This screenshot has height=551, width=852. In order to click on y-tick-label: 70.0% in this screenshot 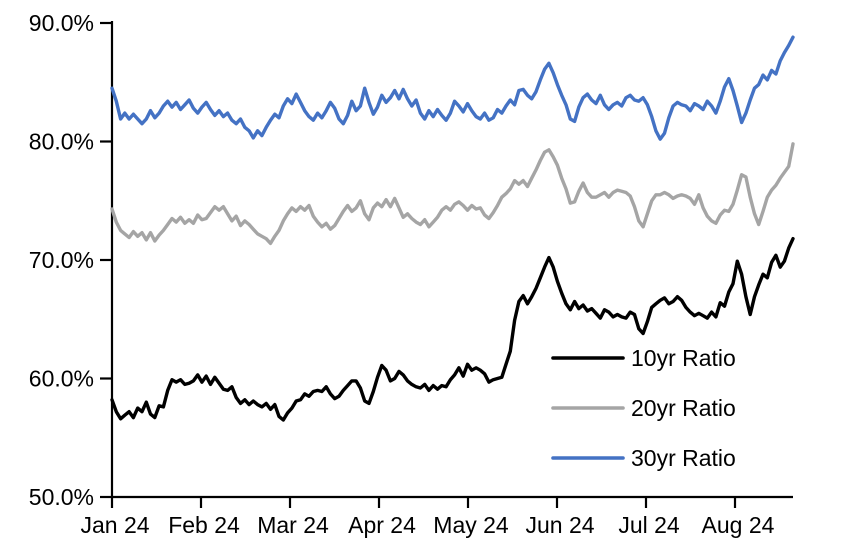, I will do `click(61, 260)`.